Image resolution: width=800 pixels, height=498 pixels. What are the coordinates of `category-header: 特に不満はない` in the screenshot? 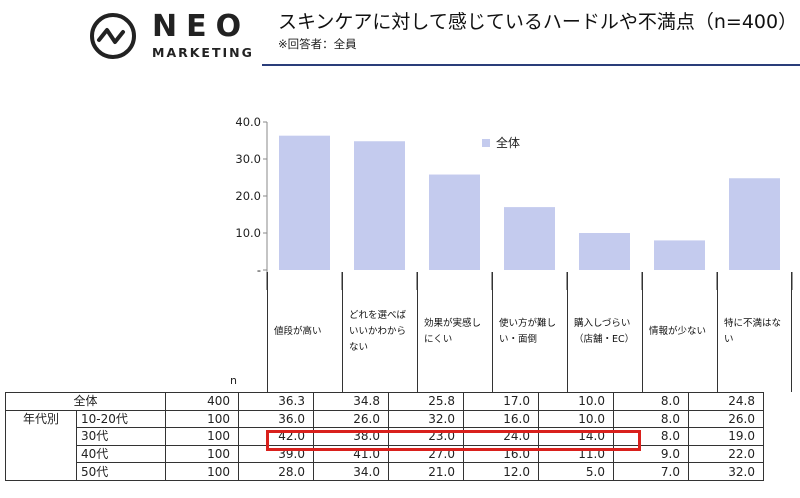 It's located at (754, 332).